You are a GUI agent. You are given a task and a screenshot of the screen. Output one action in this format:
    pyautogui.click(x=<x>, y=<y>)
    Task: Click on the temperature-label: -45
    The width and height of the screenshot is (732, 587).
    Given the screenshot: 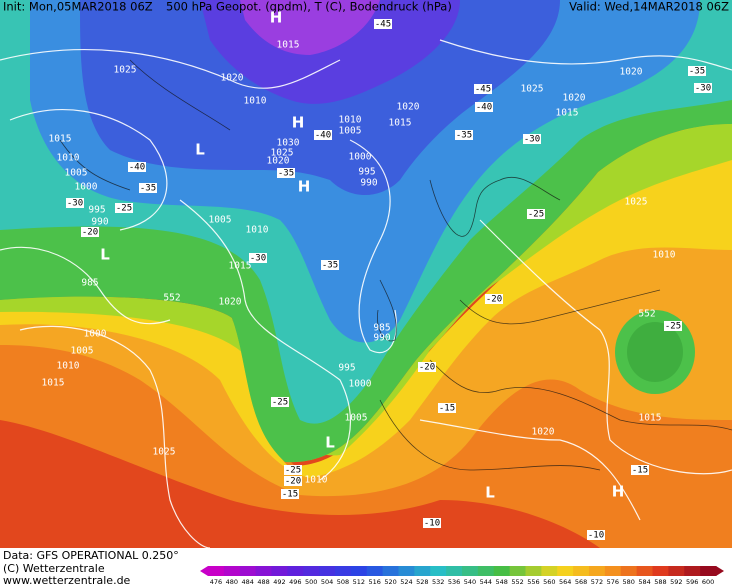 What is the action you would take?
    pyautogui.click(x=383, y=25)
    